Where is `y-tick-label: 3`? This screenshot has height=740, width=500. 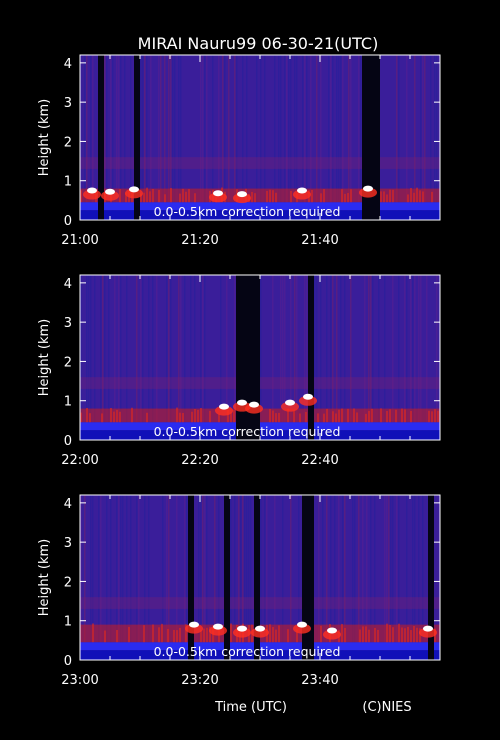 y-tick-label: 3 is located at coordinates (68, 323).